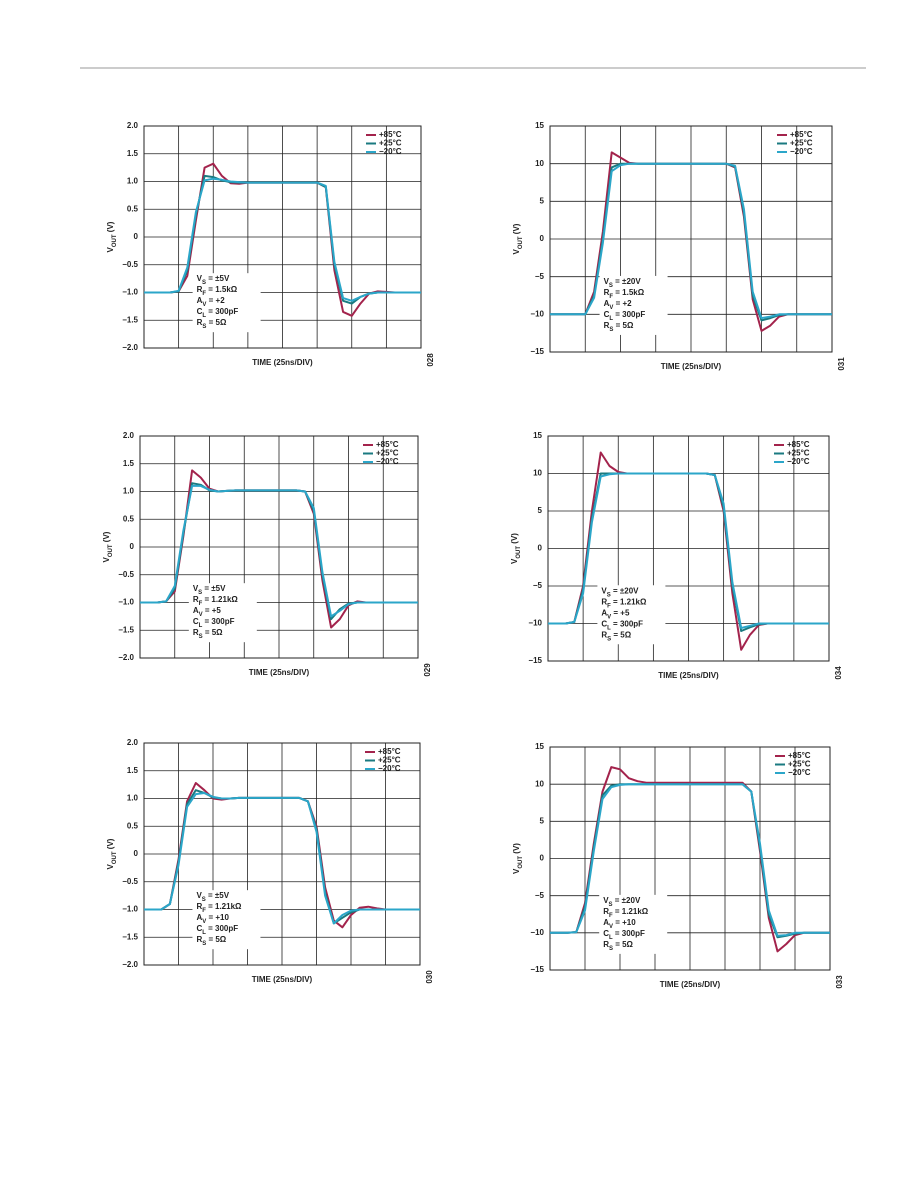 The width and height of the screenshot is (918, 1188). Describe the element at coordinates (841, 364) in the screenshot. I see `figure-id: 031` at that location.